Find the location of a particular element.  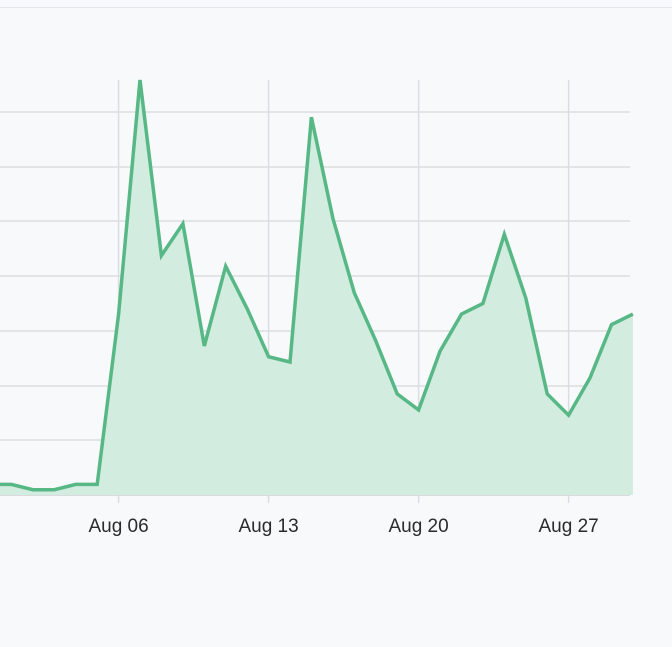

top-divider is located at coordinates (336, 7).